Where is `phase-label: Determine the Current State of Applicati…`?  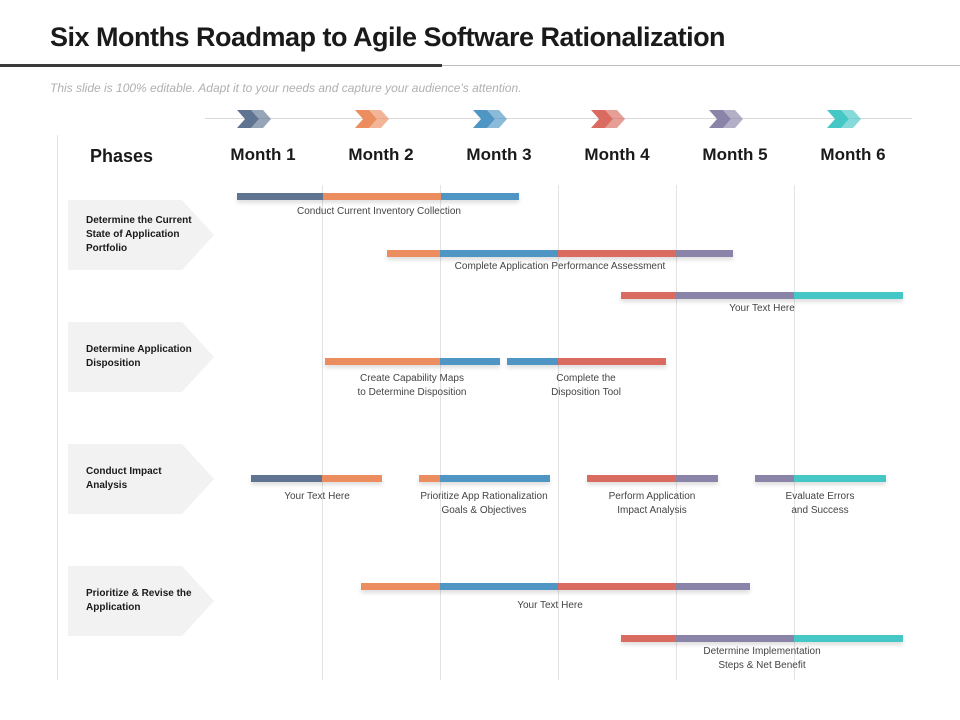
phase-label: Determine the Current State of Applicati… is located at coordinates (139, 234).